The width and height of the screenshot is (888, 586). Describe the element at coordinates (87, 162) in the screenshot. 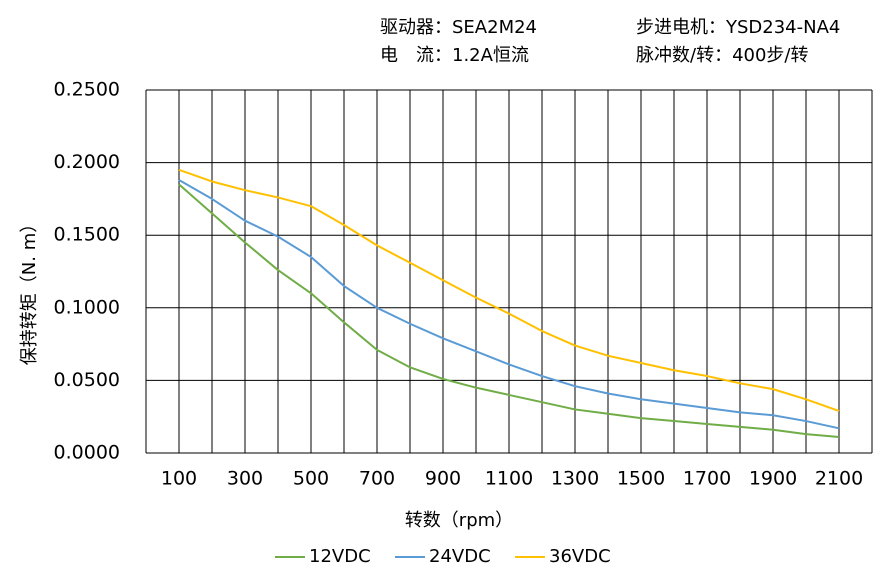

I see `y-tick-label: 0.2000` at that location.